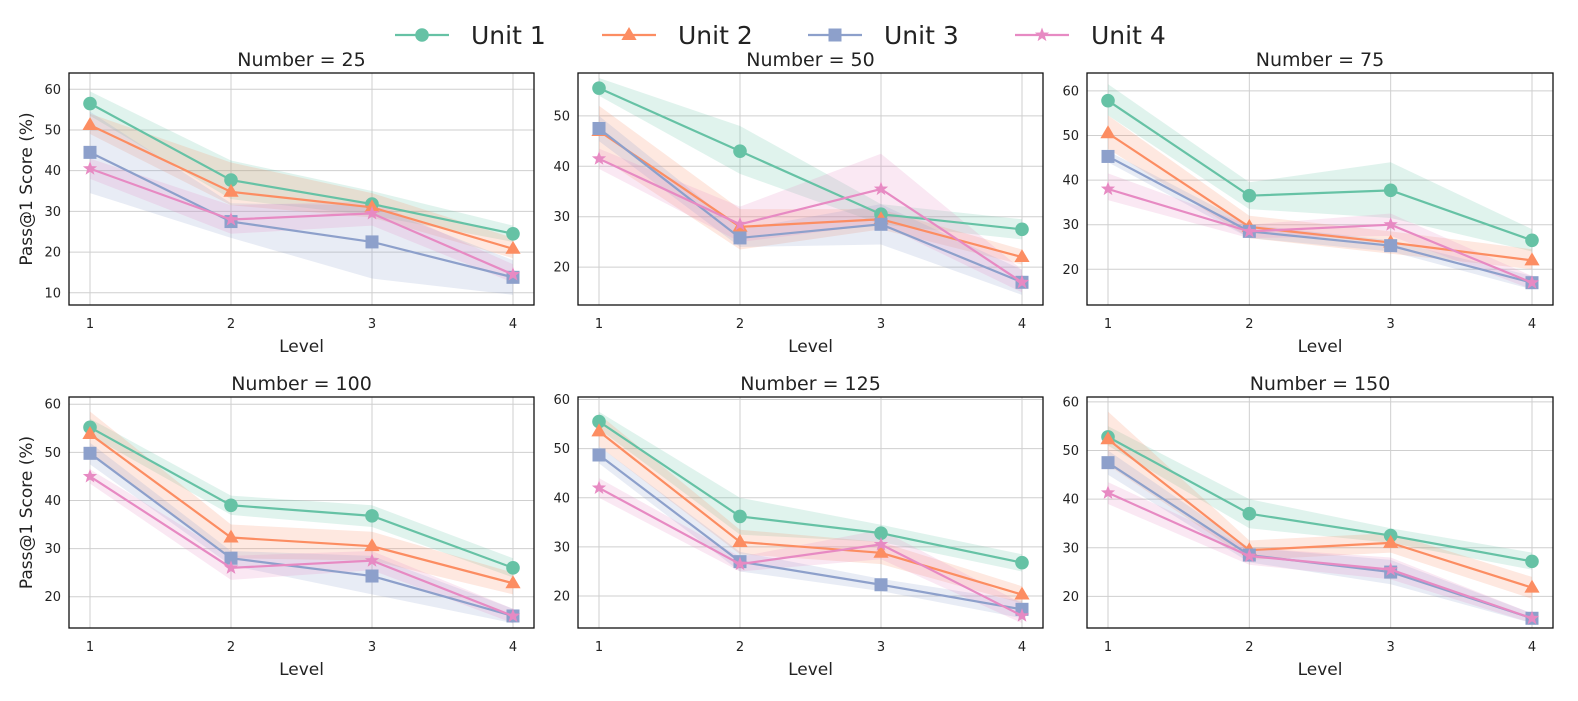  I want to click on y-tick-label: 10, so click(52, 293).